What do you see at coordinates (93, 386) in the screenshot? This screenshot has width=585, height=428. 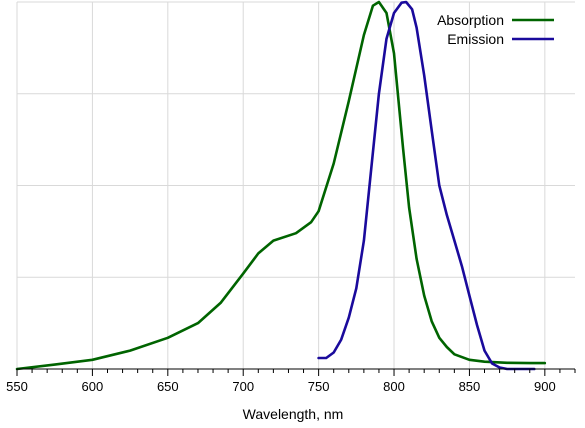 I see `x-tick-label: 600` at bounding box center [93, 386].